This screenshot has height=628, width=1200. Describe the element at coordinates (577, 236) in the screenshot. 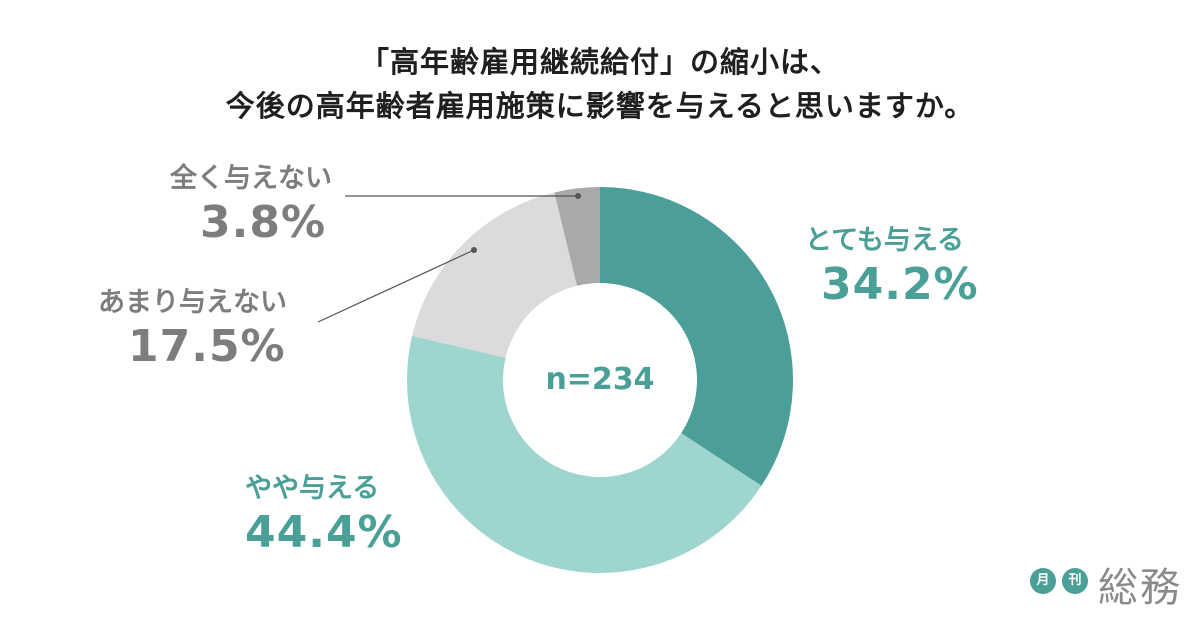

I see `slice-mattaku` at that location.